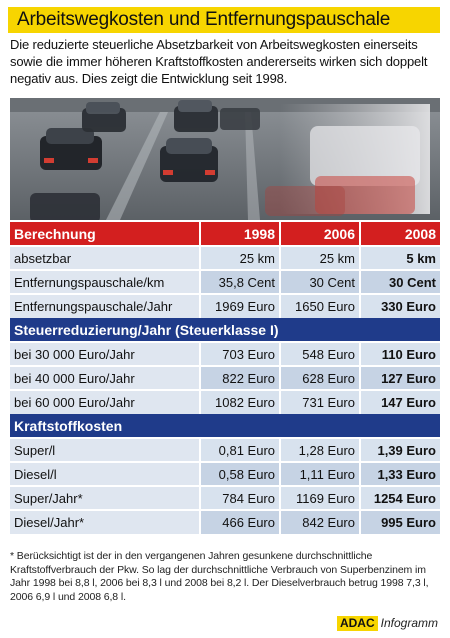 The height and width of the screenshot is (638, 450). I want to click on section-title: Kraftstoffkosten, so click(225, 426).